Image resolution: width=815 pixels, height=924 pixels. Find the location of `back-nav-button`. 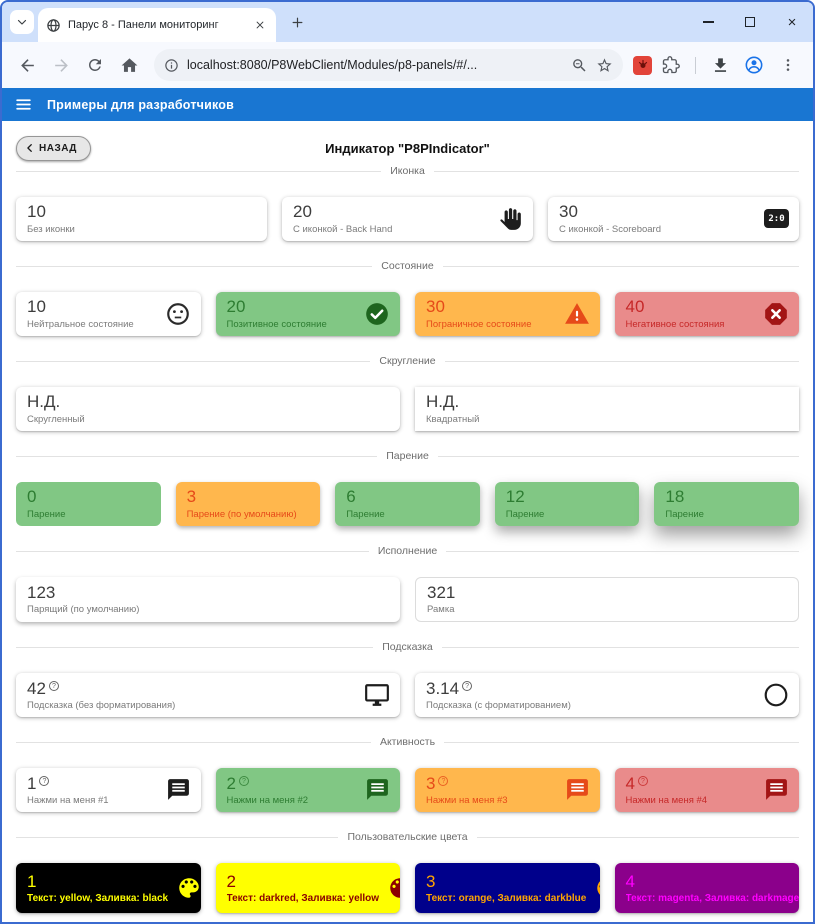

back-nav-button is located at coordinates (27, 65).